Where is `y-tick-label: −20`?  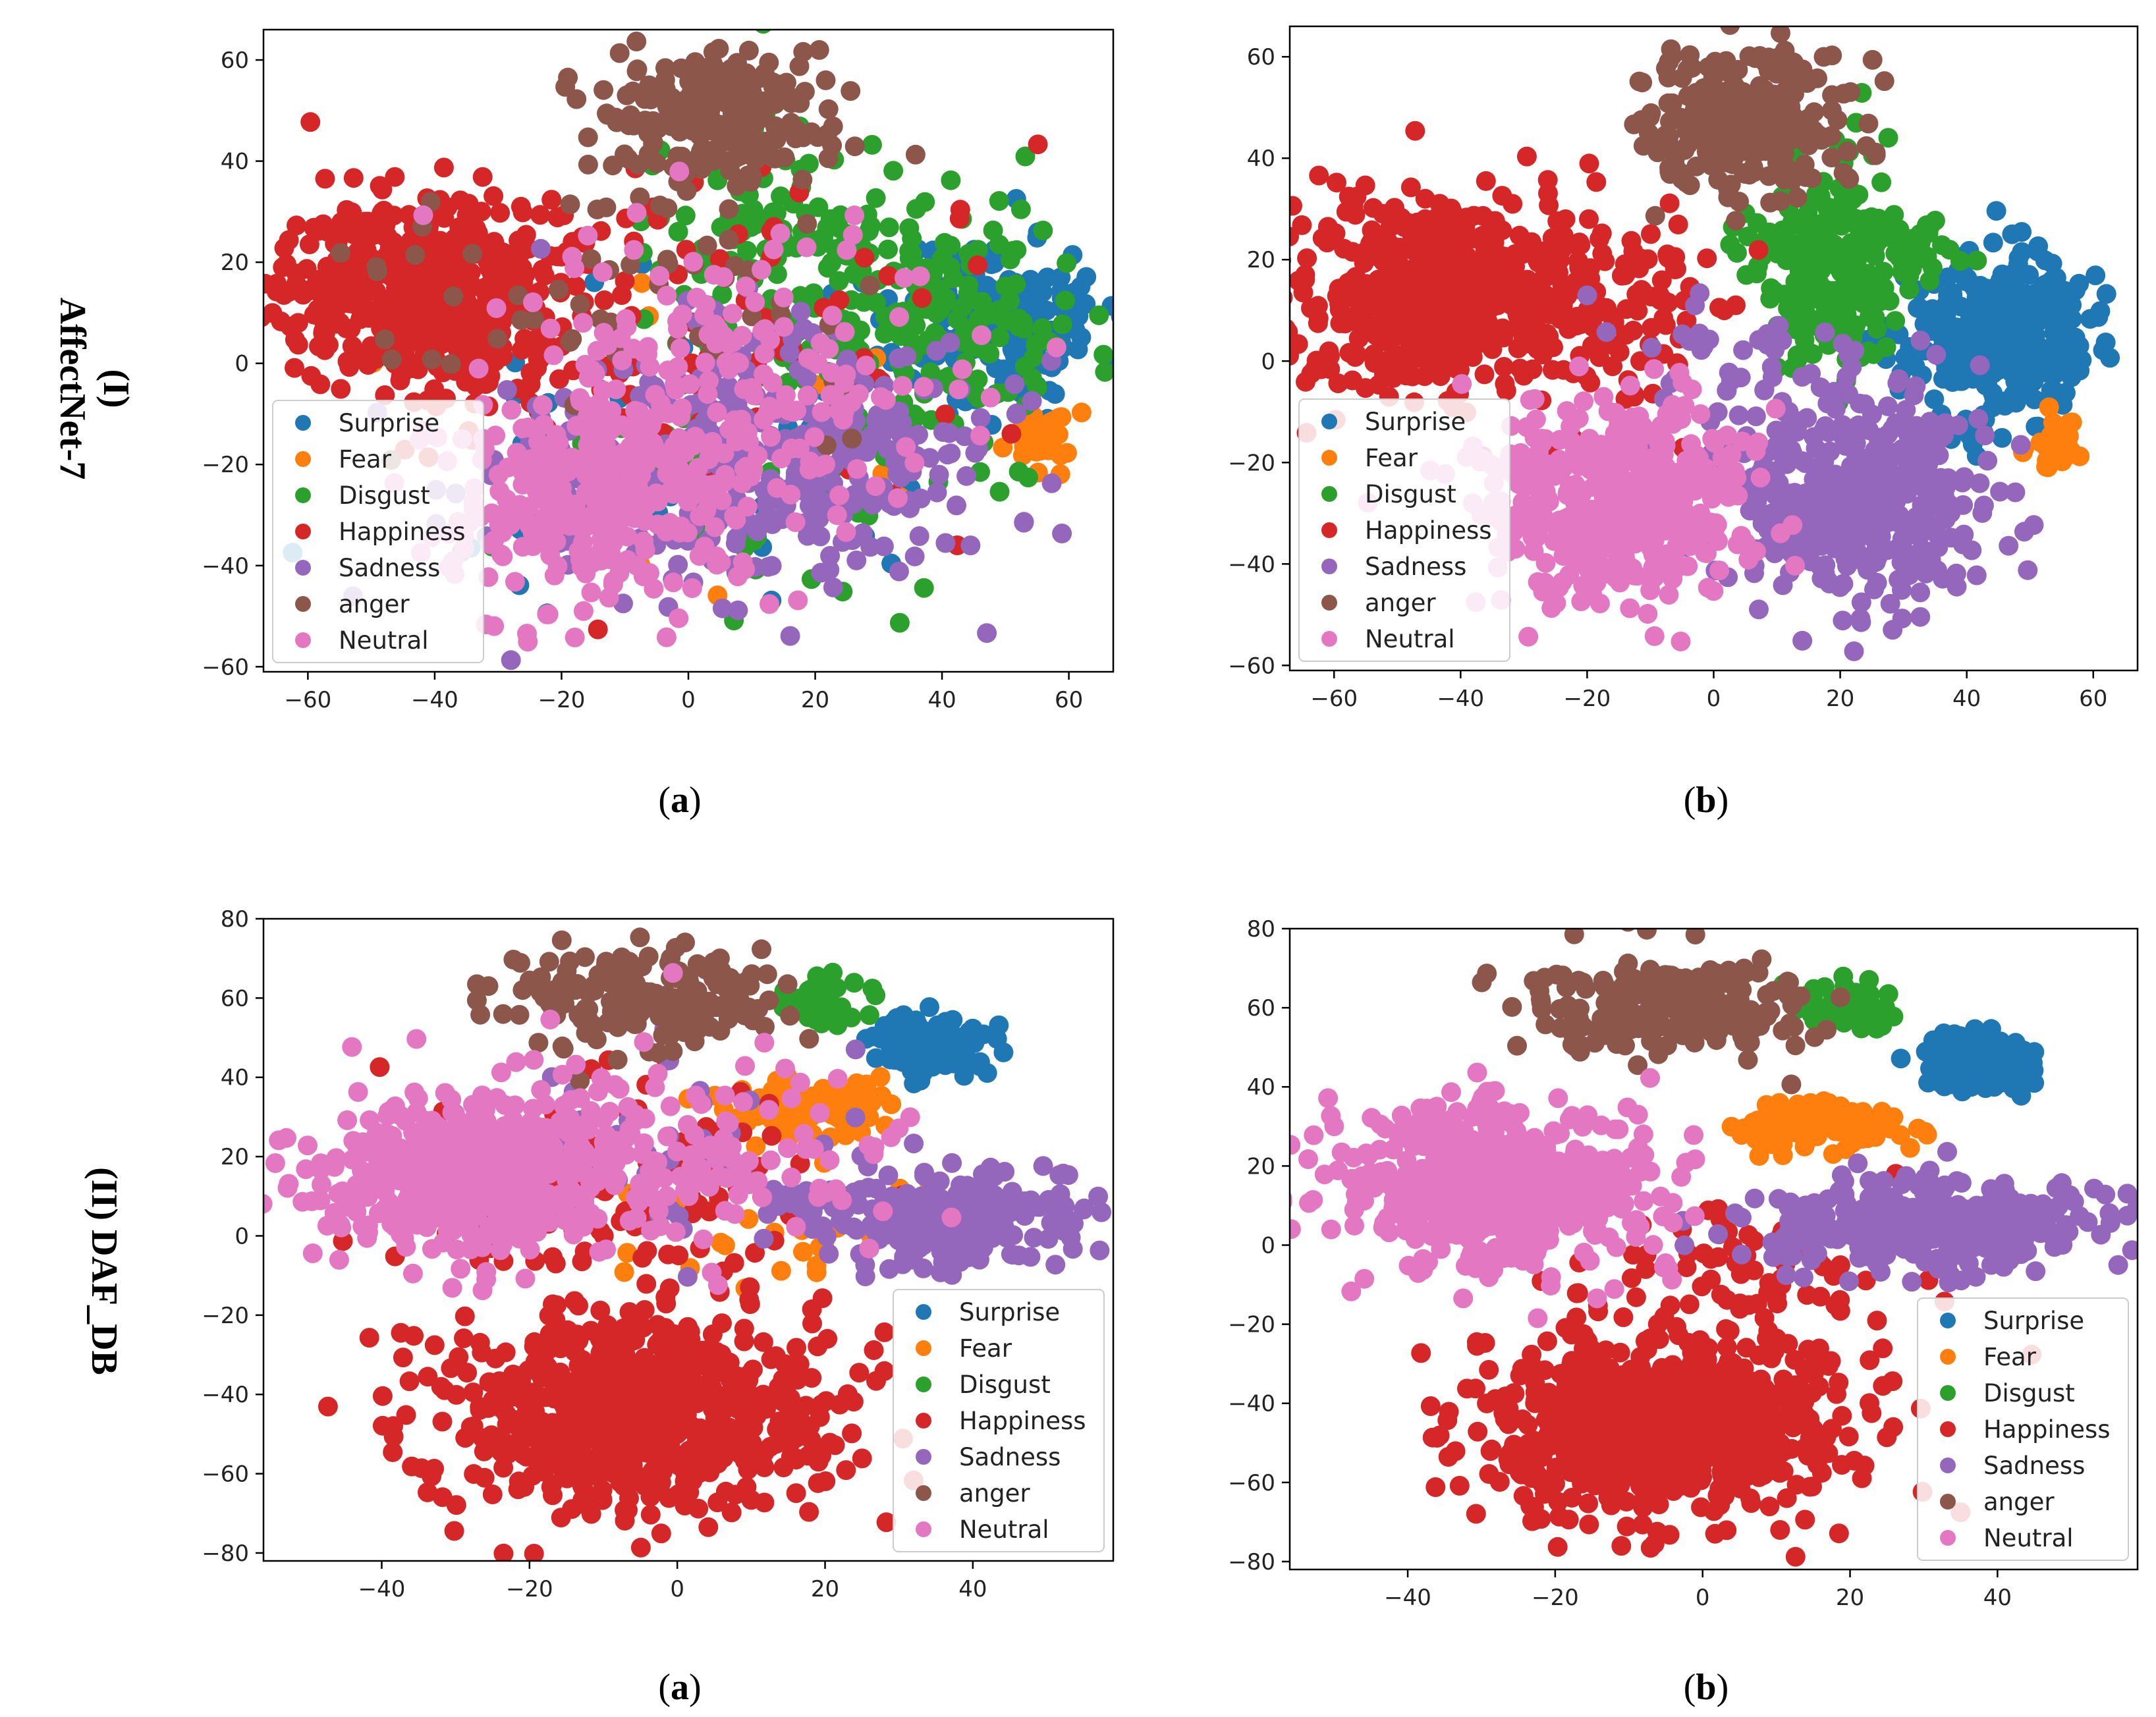
y-tick-label: −20 is located at coordinates (225, 465).